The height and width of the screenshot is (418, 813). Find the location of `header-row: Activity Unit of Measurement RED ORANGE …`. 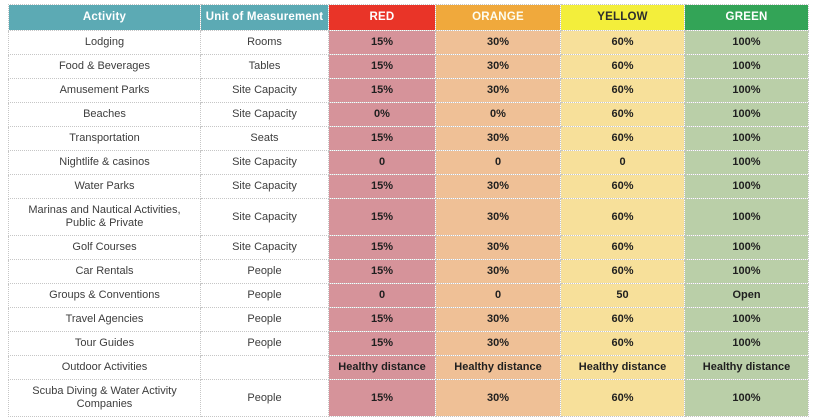

header-row: Activity Unit of Measurement RED ORANGE … is located at coordinates (408, 17).